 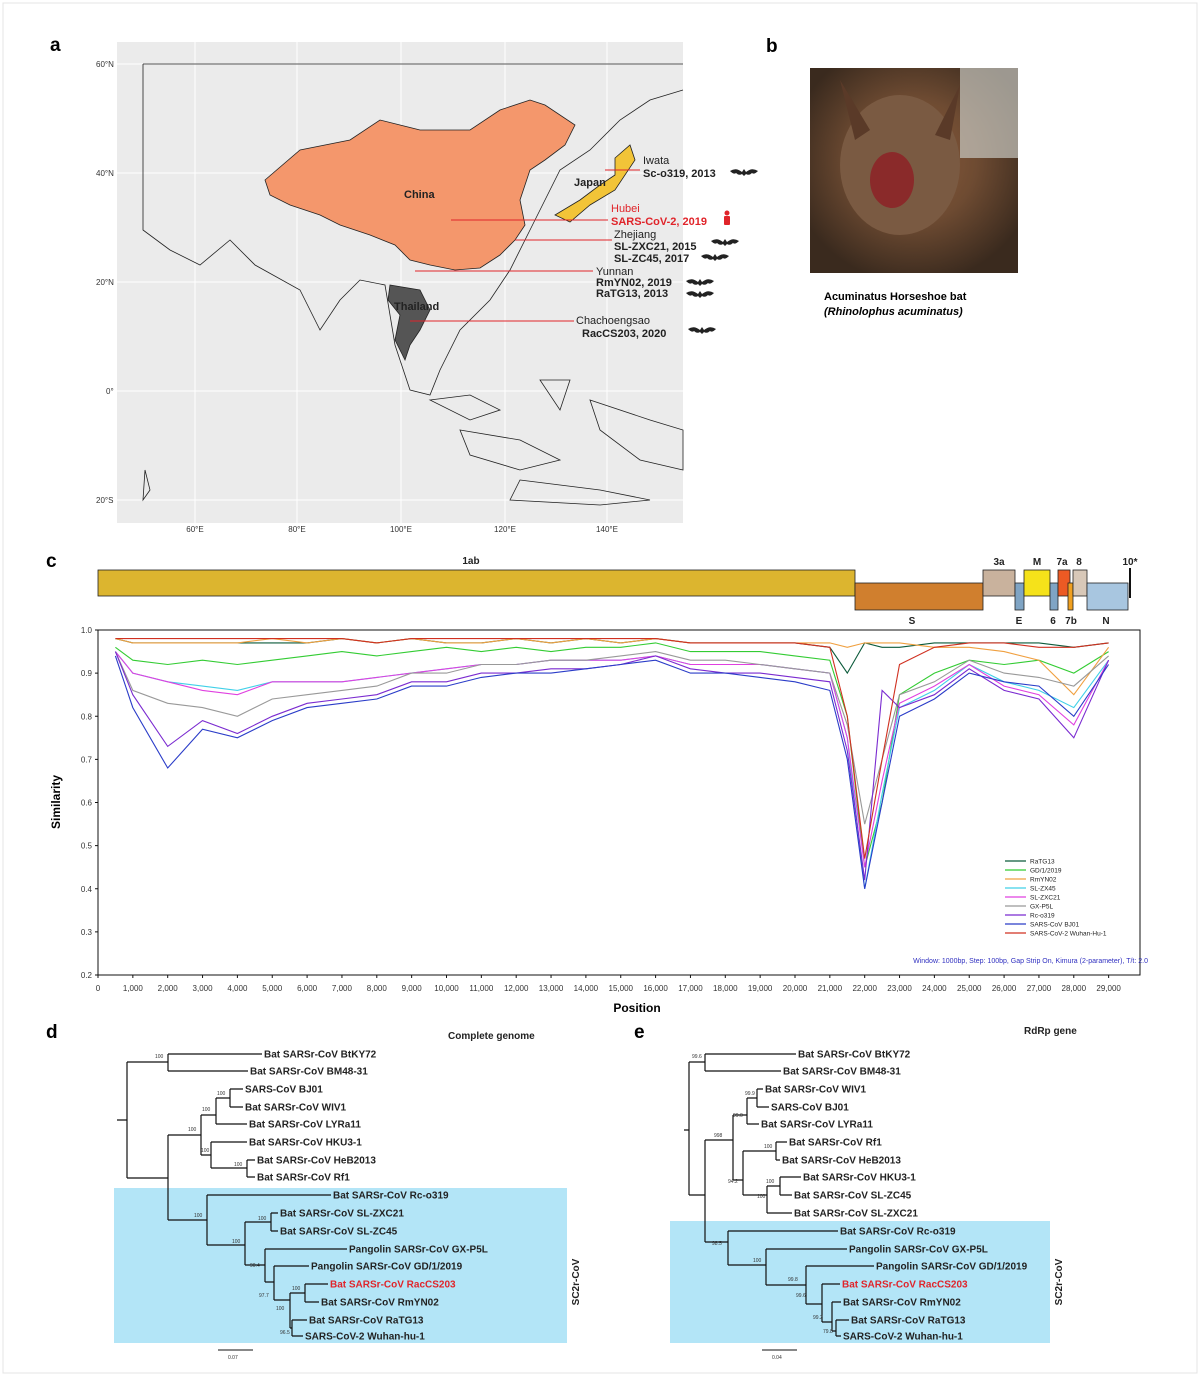 What do you see at coordinates (104, 500) in the screenshot?
I see `svg-text: 20°S` at bounding box center [104, 500].